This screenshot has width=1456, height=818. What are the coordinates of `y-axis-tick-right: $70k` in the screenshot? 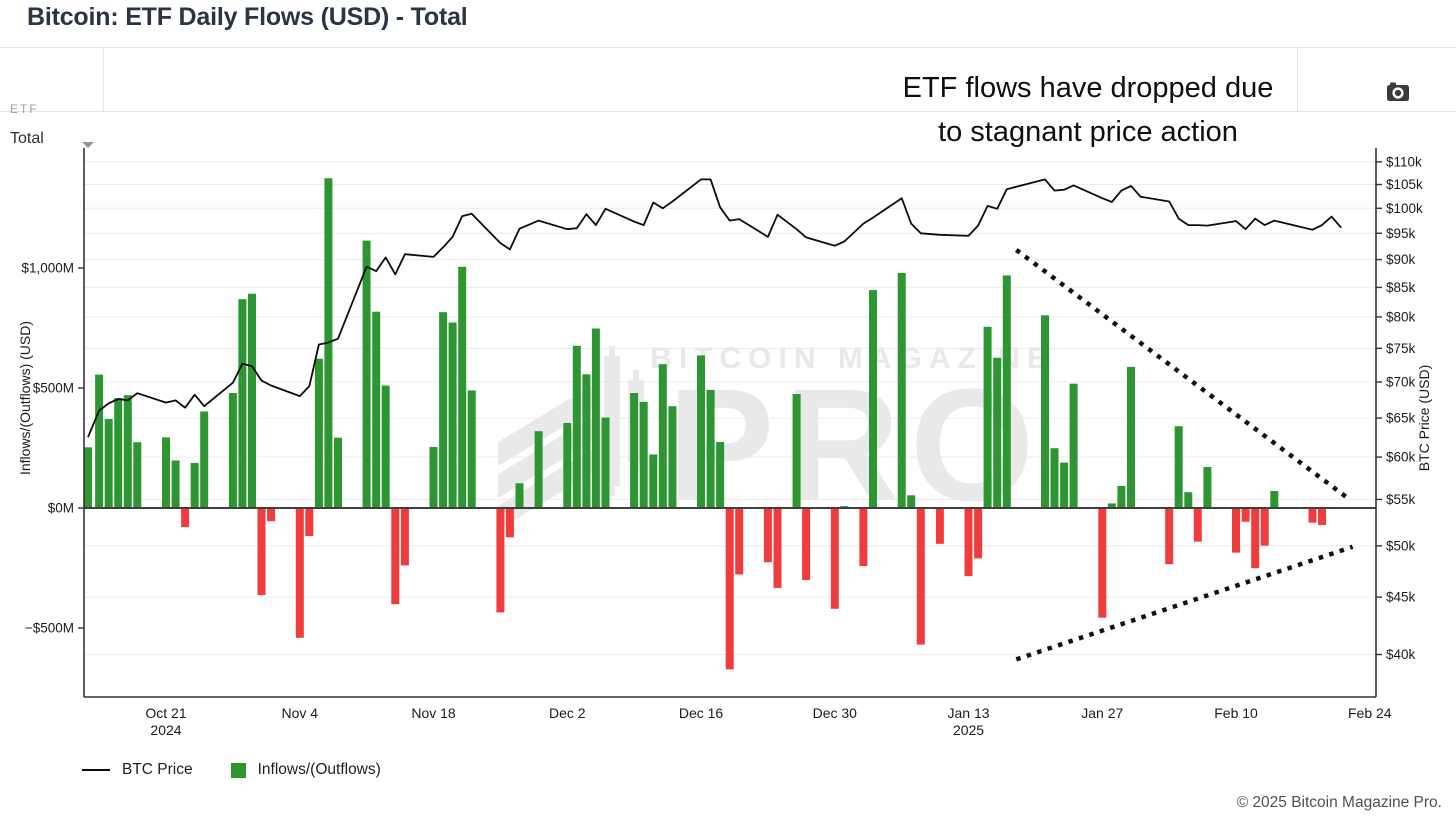 It's located at (1401, 381).